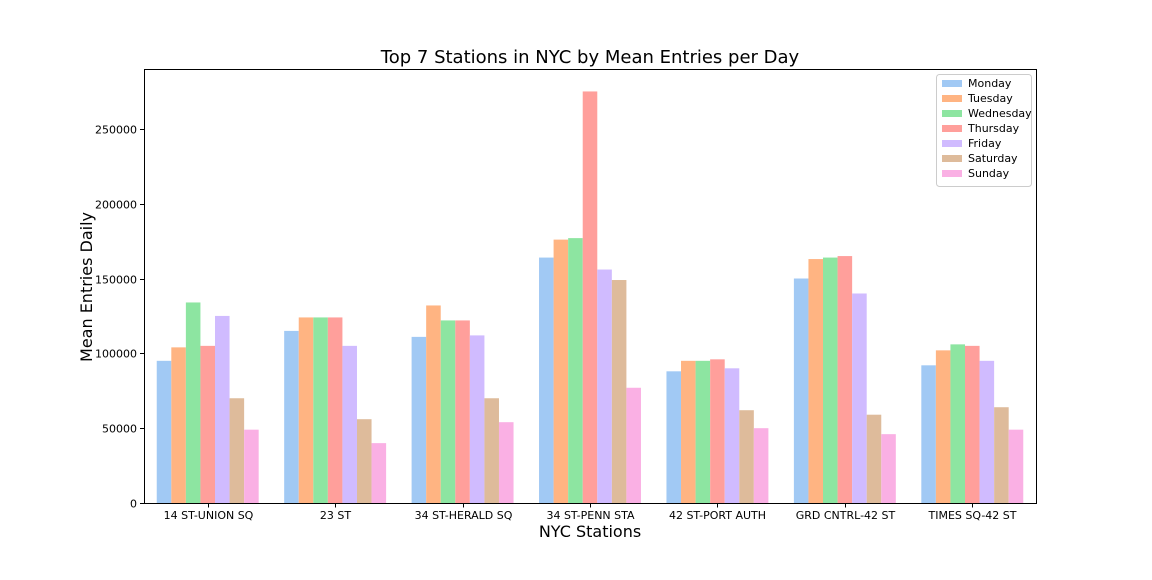  I want to click on legend-label-monday: Monday, so click(990, 83).